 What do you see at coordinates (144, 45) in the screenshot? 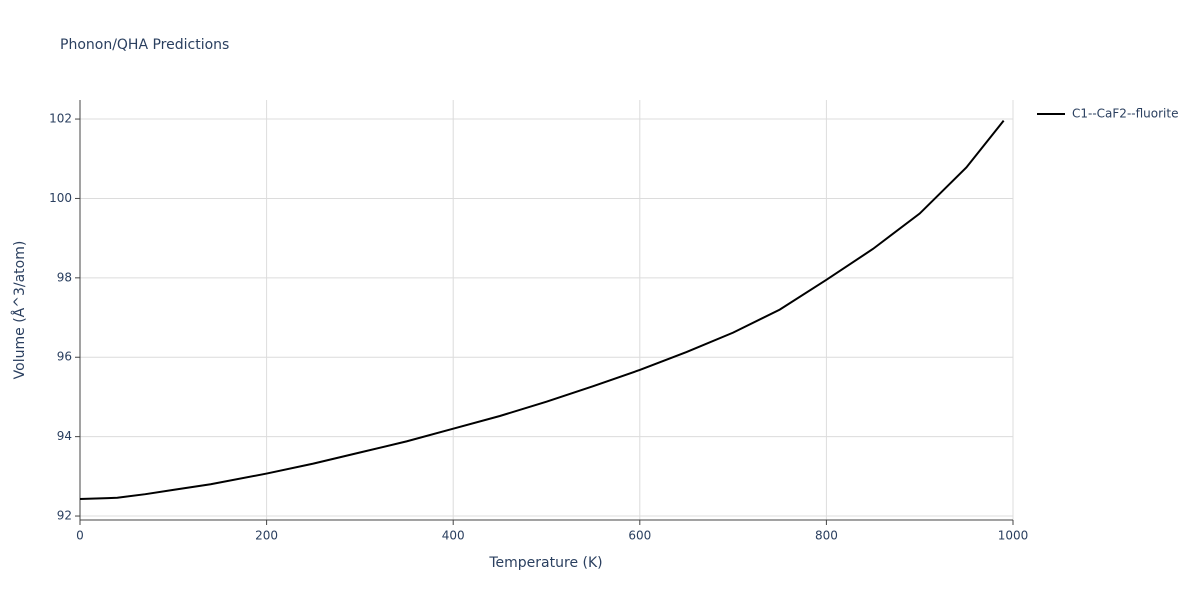
I see `chart-title: Phonon/QHA Predictions` at bounding box center [144, 45].